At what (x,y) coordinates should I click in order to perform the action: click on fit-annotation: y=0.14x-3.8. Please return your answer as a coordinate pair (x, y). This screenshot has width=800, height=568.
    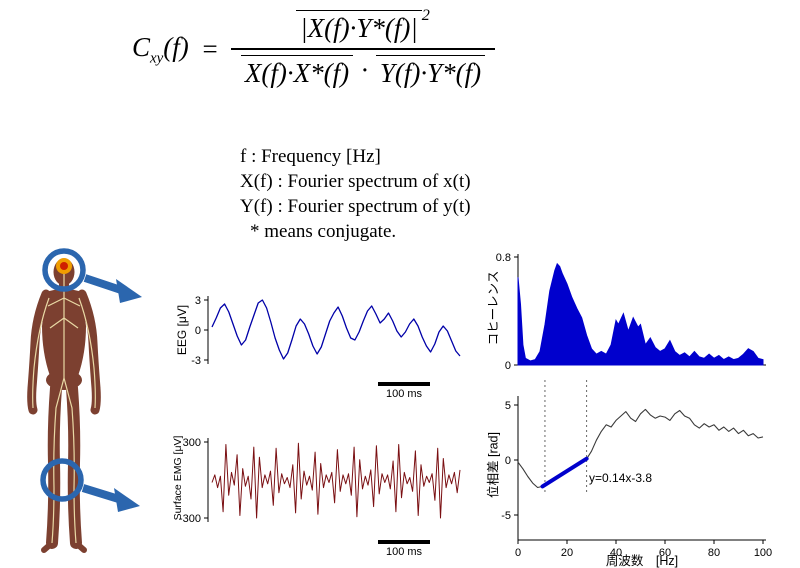
    Looking at the image, I should click on (620, 478).